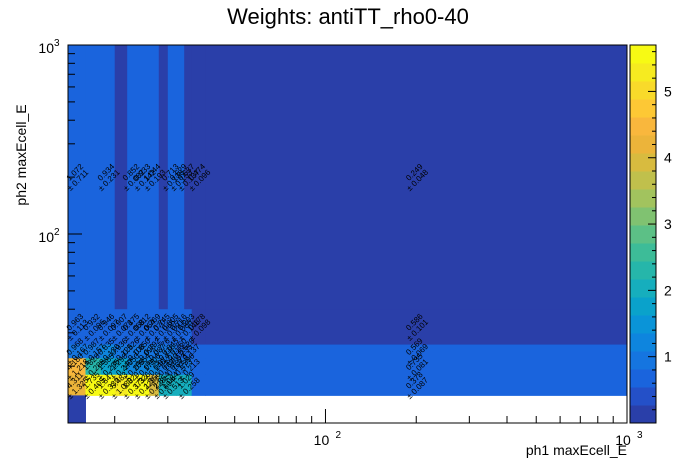 Image resolution: width=696 pixels, height=472 pixels. Describe the element at coordinates (348, 16) in the screenshot. I see `chart-title: Weights: antiTT_rho0-40` at that location.